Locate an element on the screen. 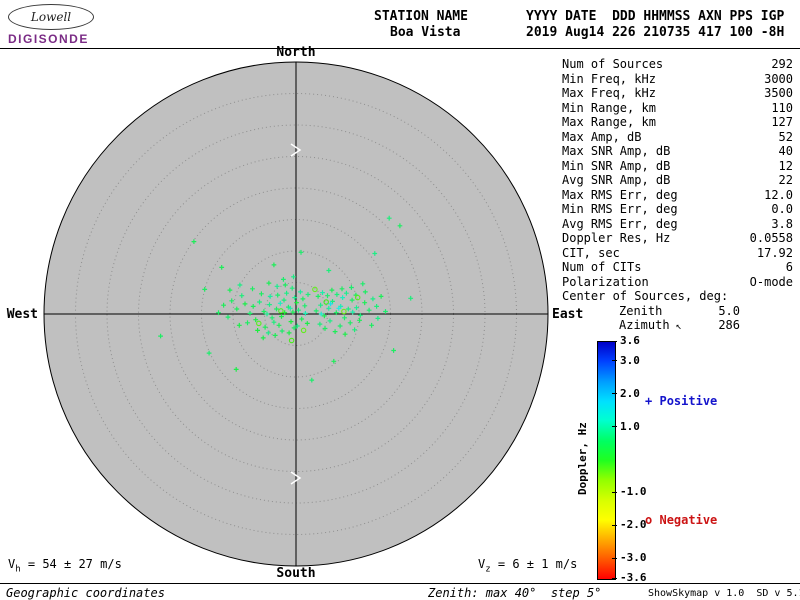 The image size is (800, 600). logo-oval: Lowell is located at coordinates (51, 17).